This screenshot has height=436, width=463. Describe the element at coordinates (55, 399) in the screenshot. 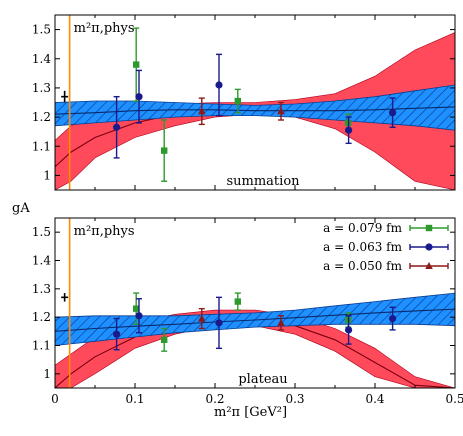

I see `x-tick-label: 0` at that location.